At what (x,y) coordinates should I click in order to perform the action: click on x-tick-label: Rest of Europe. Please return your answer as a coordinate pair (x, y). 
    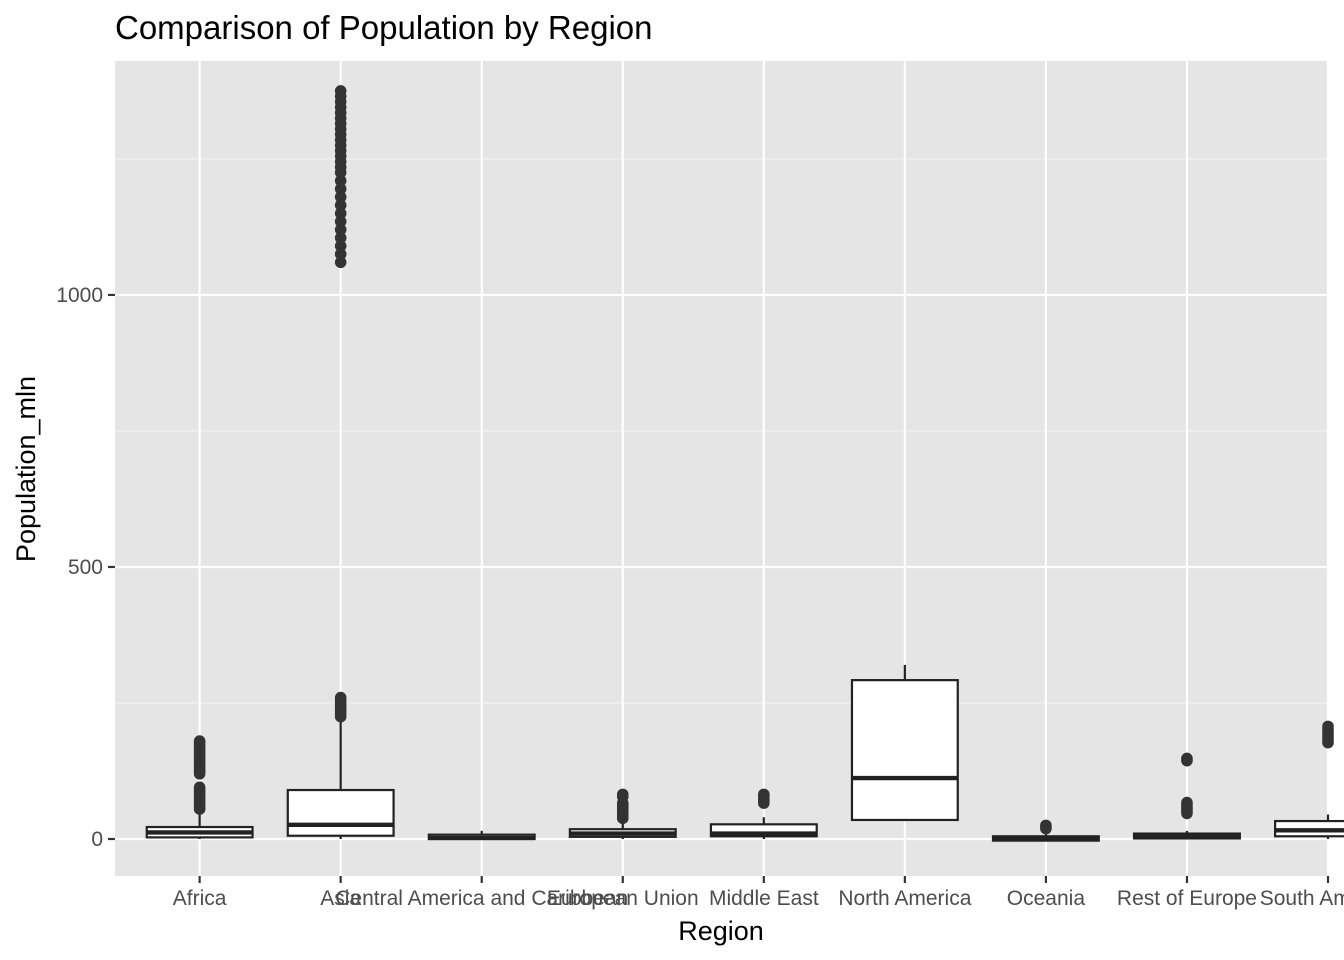
    Looking at the image, I should click on (1187, 898).